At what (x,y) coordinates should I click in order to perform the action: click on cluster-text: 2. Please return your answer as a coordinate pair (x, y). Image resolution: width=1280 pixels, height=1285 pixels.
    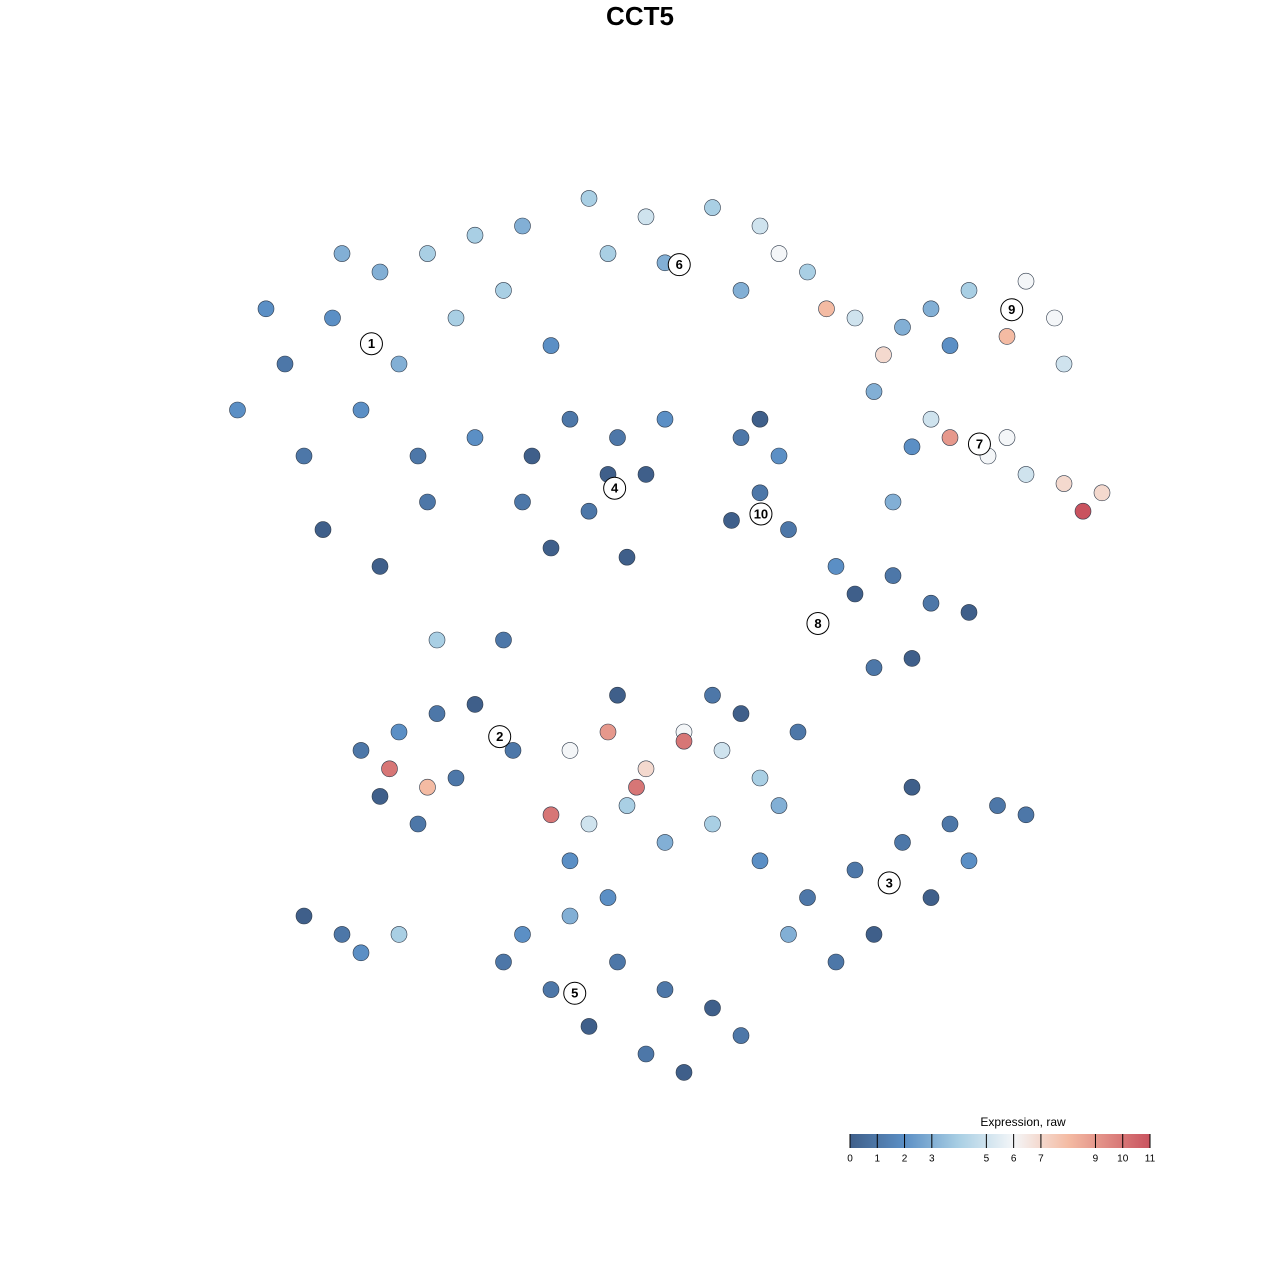
    Looking at the image, I should click on (499, 736).